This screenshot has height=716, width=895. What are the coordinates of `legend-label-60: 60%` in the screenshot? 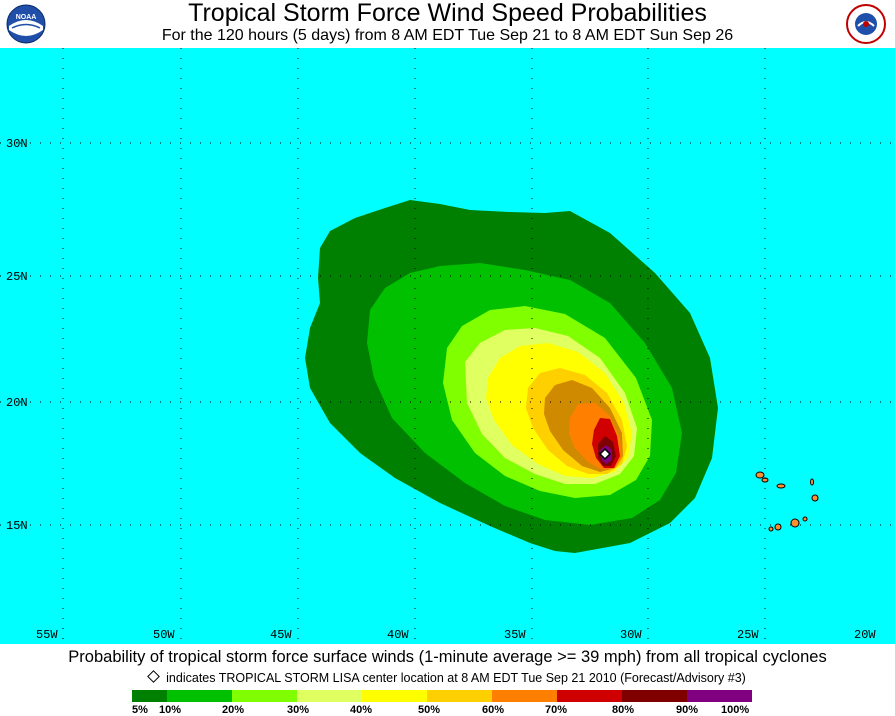 It's located at (493, 710).